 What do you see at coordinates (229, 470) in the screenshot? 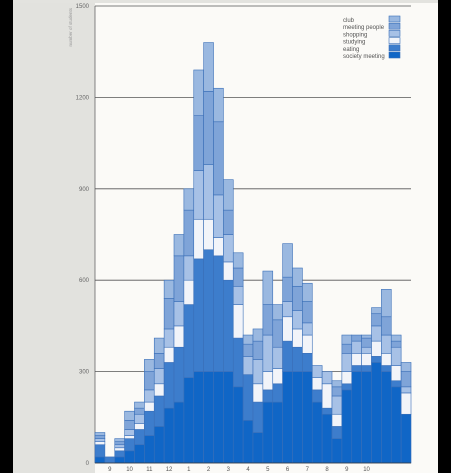
I see `x-tick-label: 3` at bounding box center [229, 470].